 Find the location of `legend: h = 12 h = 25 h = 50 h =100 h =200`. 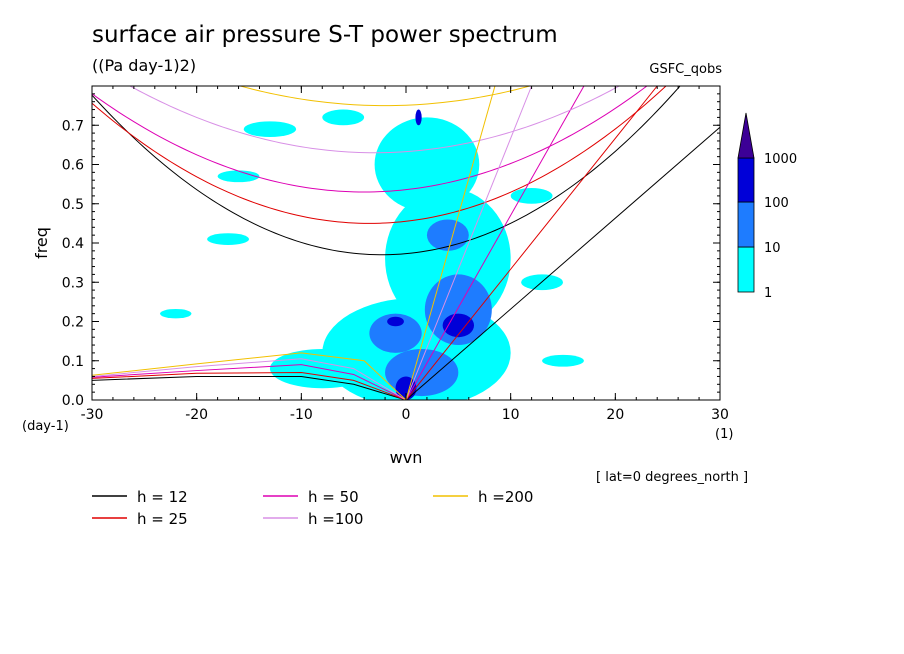

legend: h = 12 h = 25 h = 50 h =100 h =200 is located at coordinates (312, 508).